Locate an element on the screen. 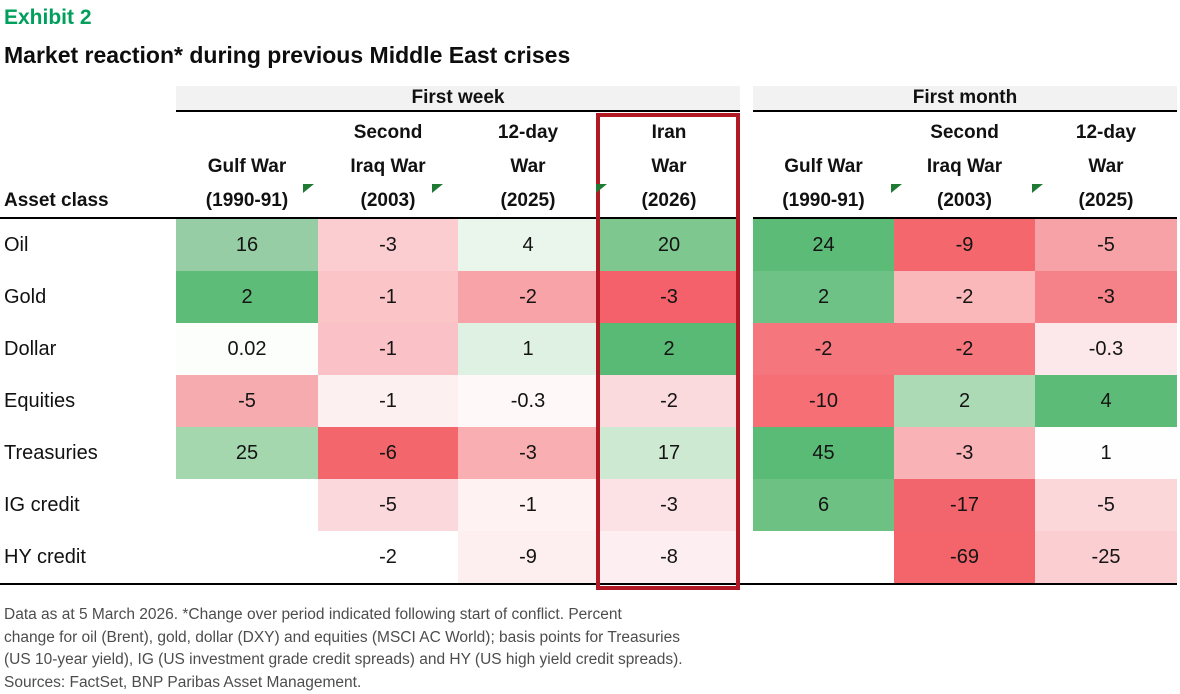 Image resolution: width=1180 pixels, height=694 pixels. heatmap-cell: 6 is located at coordinates (823, 505).